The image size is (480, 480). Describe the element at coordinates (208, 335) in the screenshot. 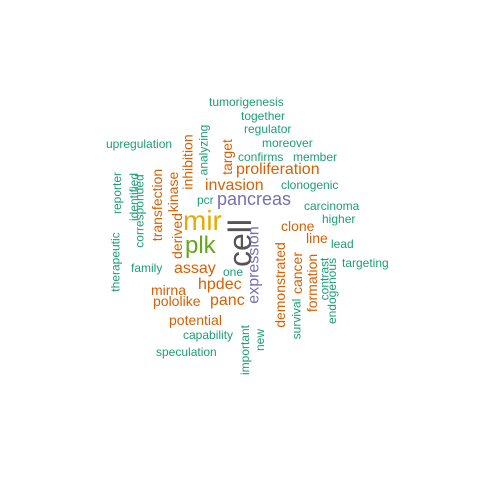

I see `word-capability: capability` at that location.